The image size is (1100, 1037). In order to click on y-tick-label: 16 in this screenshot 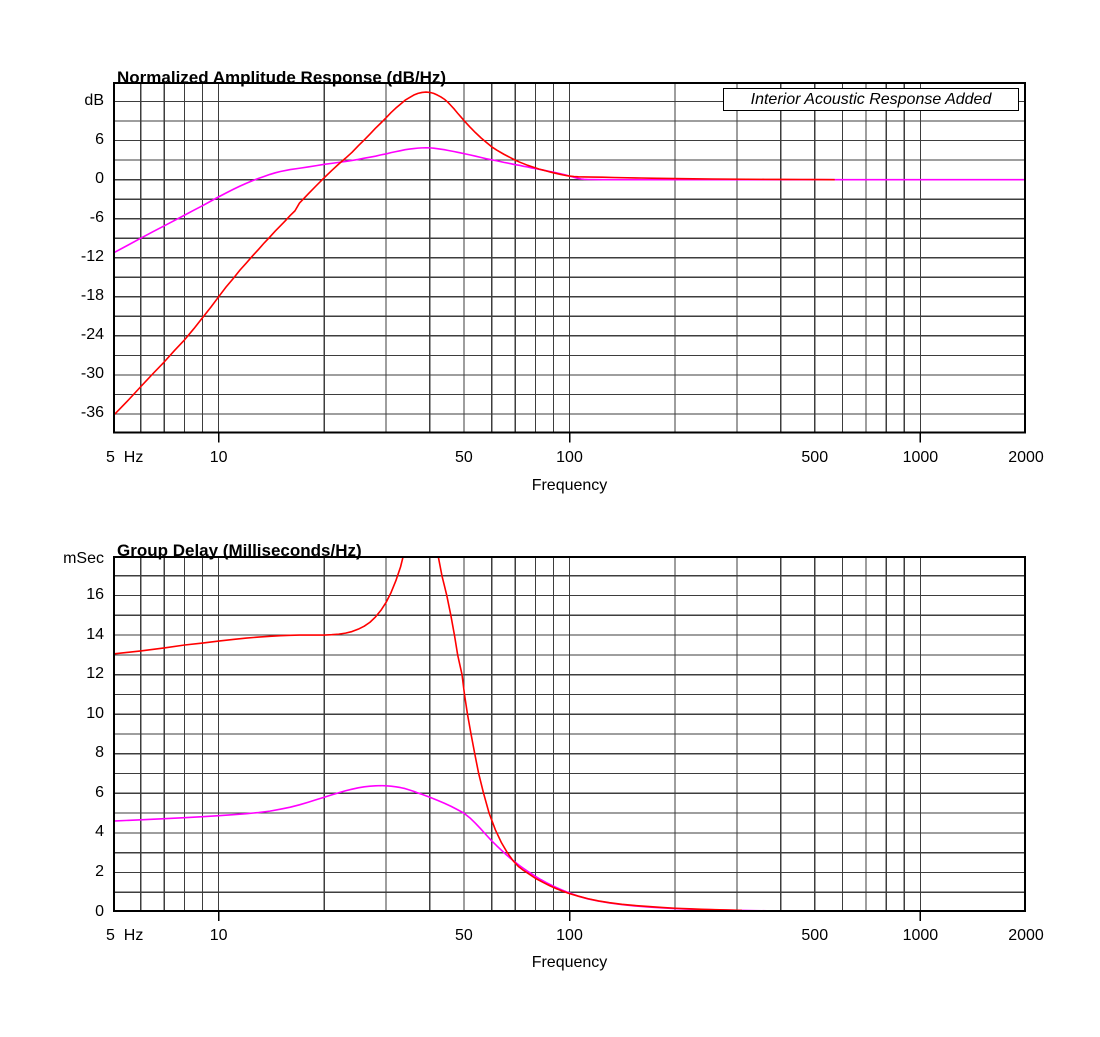, I will do `click(95, 595)`.